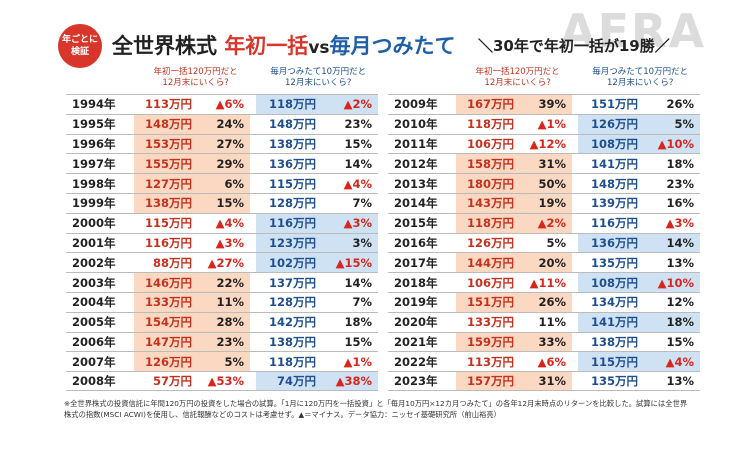 This screenshot has width=750, height=454. Describe the element at coordinates (94, 203) in the screenshot. I see `year: 1999年` at that location.